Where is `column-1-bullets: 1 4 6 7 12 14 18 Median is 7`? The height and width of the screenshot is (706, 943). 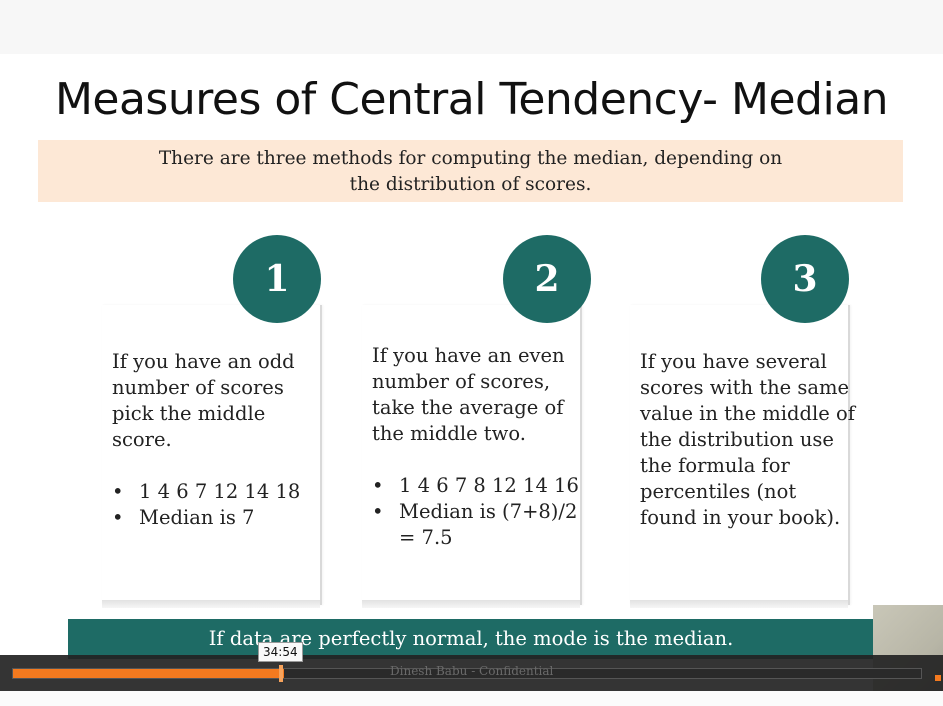
column-1-bullets: 1 4 6 7 12 14 18 Median is 7 is located at coordinates (206, 505).